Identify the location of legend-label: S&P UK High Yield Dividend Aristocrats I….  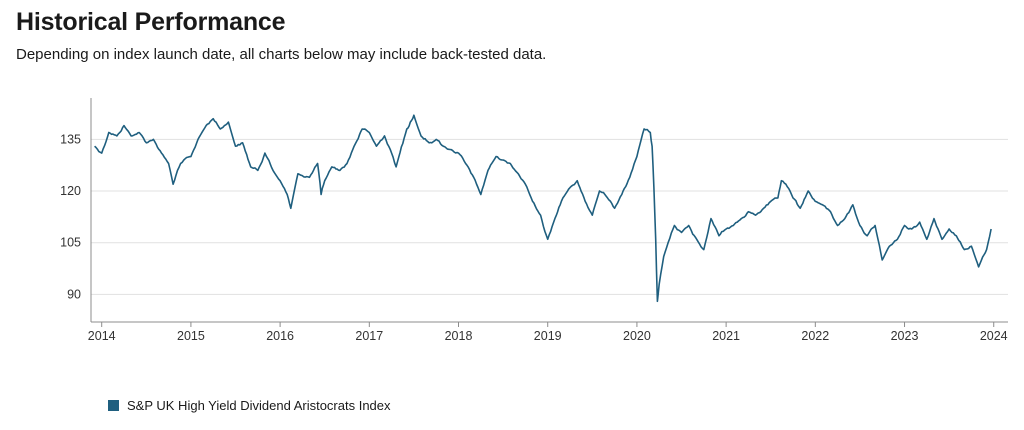
(259, 405).